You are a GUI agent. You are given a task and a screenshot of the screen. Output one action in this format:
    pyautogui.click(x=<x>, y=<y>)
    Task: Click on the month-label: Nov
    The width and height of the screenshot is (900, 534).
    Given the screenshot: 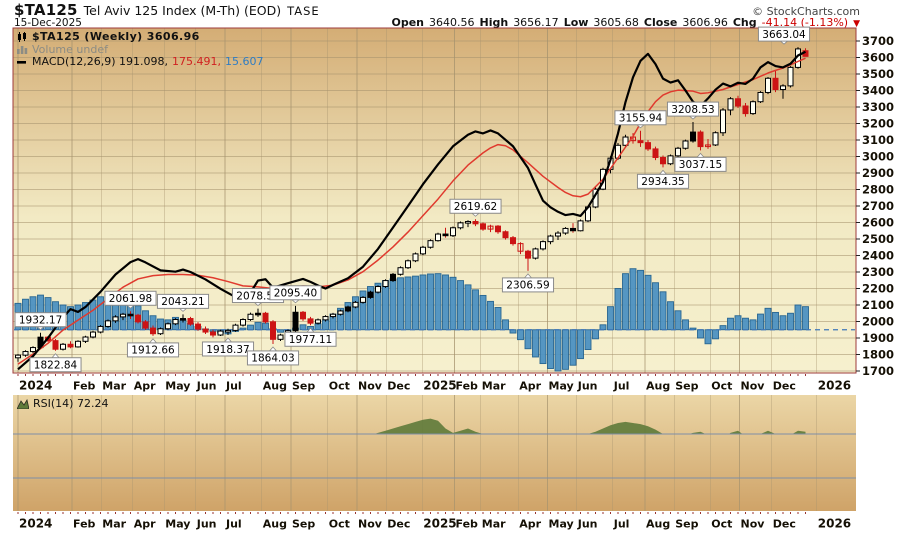 What is the action you would take?
    pyautogui.click(x=370, y=386)
    